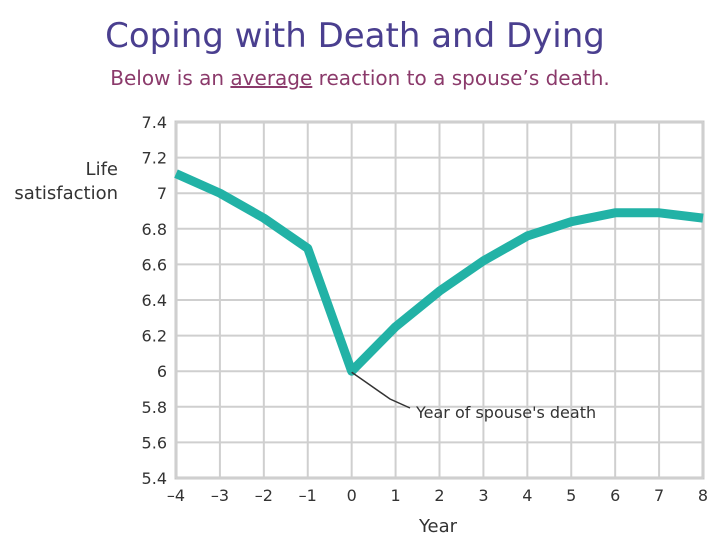 Image resolution: width=720 pixels, height=540 pixels. What do you see at coordinates (505, 412) in the screenshot?
I see `annotation-label: Year of spouse's death` at bounding box center [505, 412].